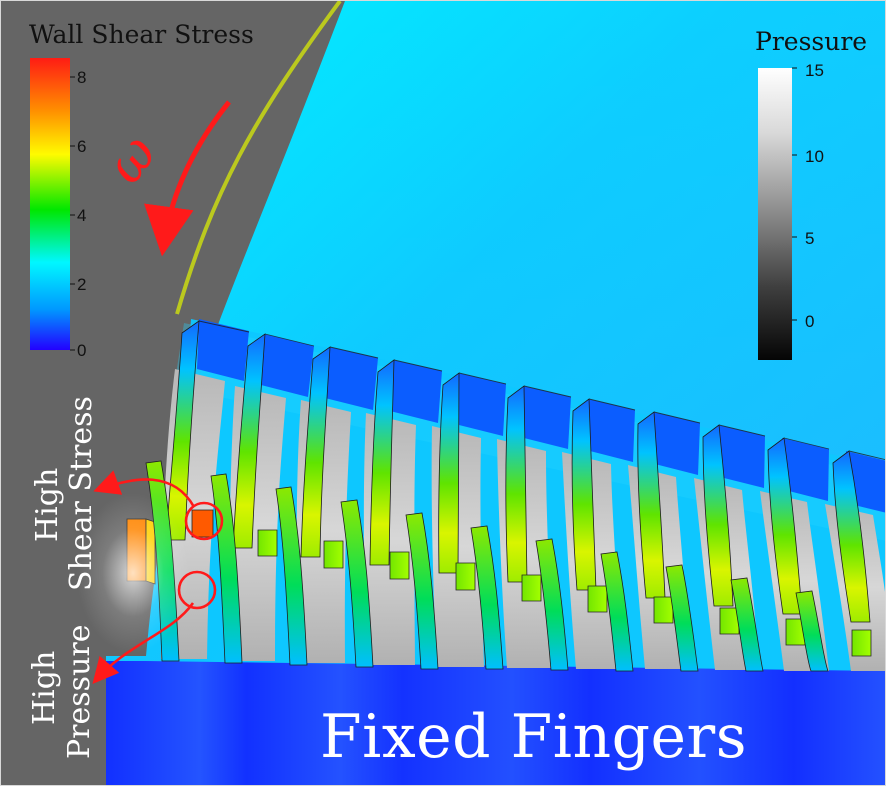 The width and height of the screenshot is (886, 786). Describe the element at coordinates (133, 573) in the screenshot. I see `high-pressure-glow` at that location.